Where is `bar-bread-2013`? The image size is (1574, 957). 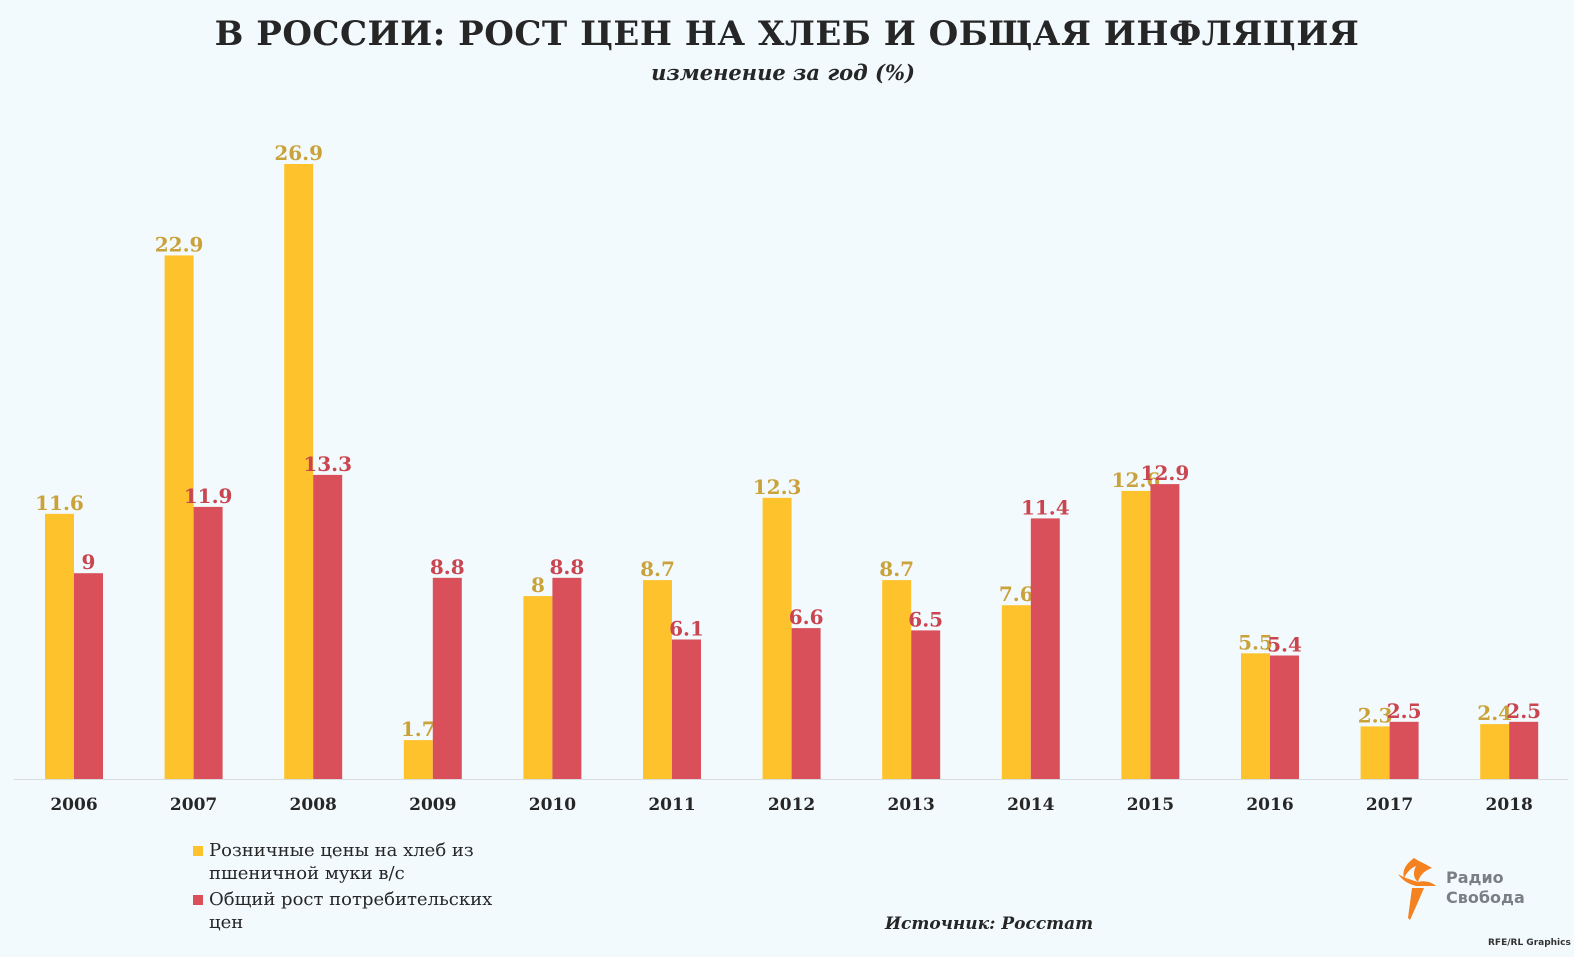
bar-bread-2013 is located at coordinates (897, 679).